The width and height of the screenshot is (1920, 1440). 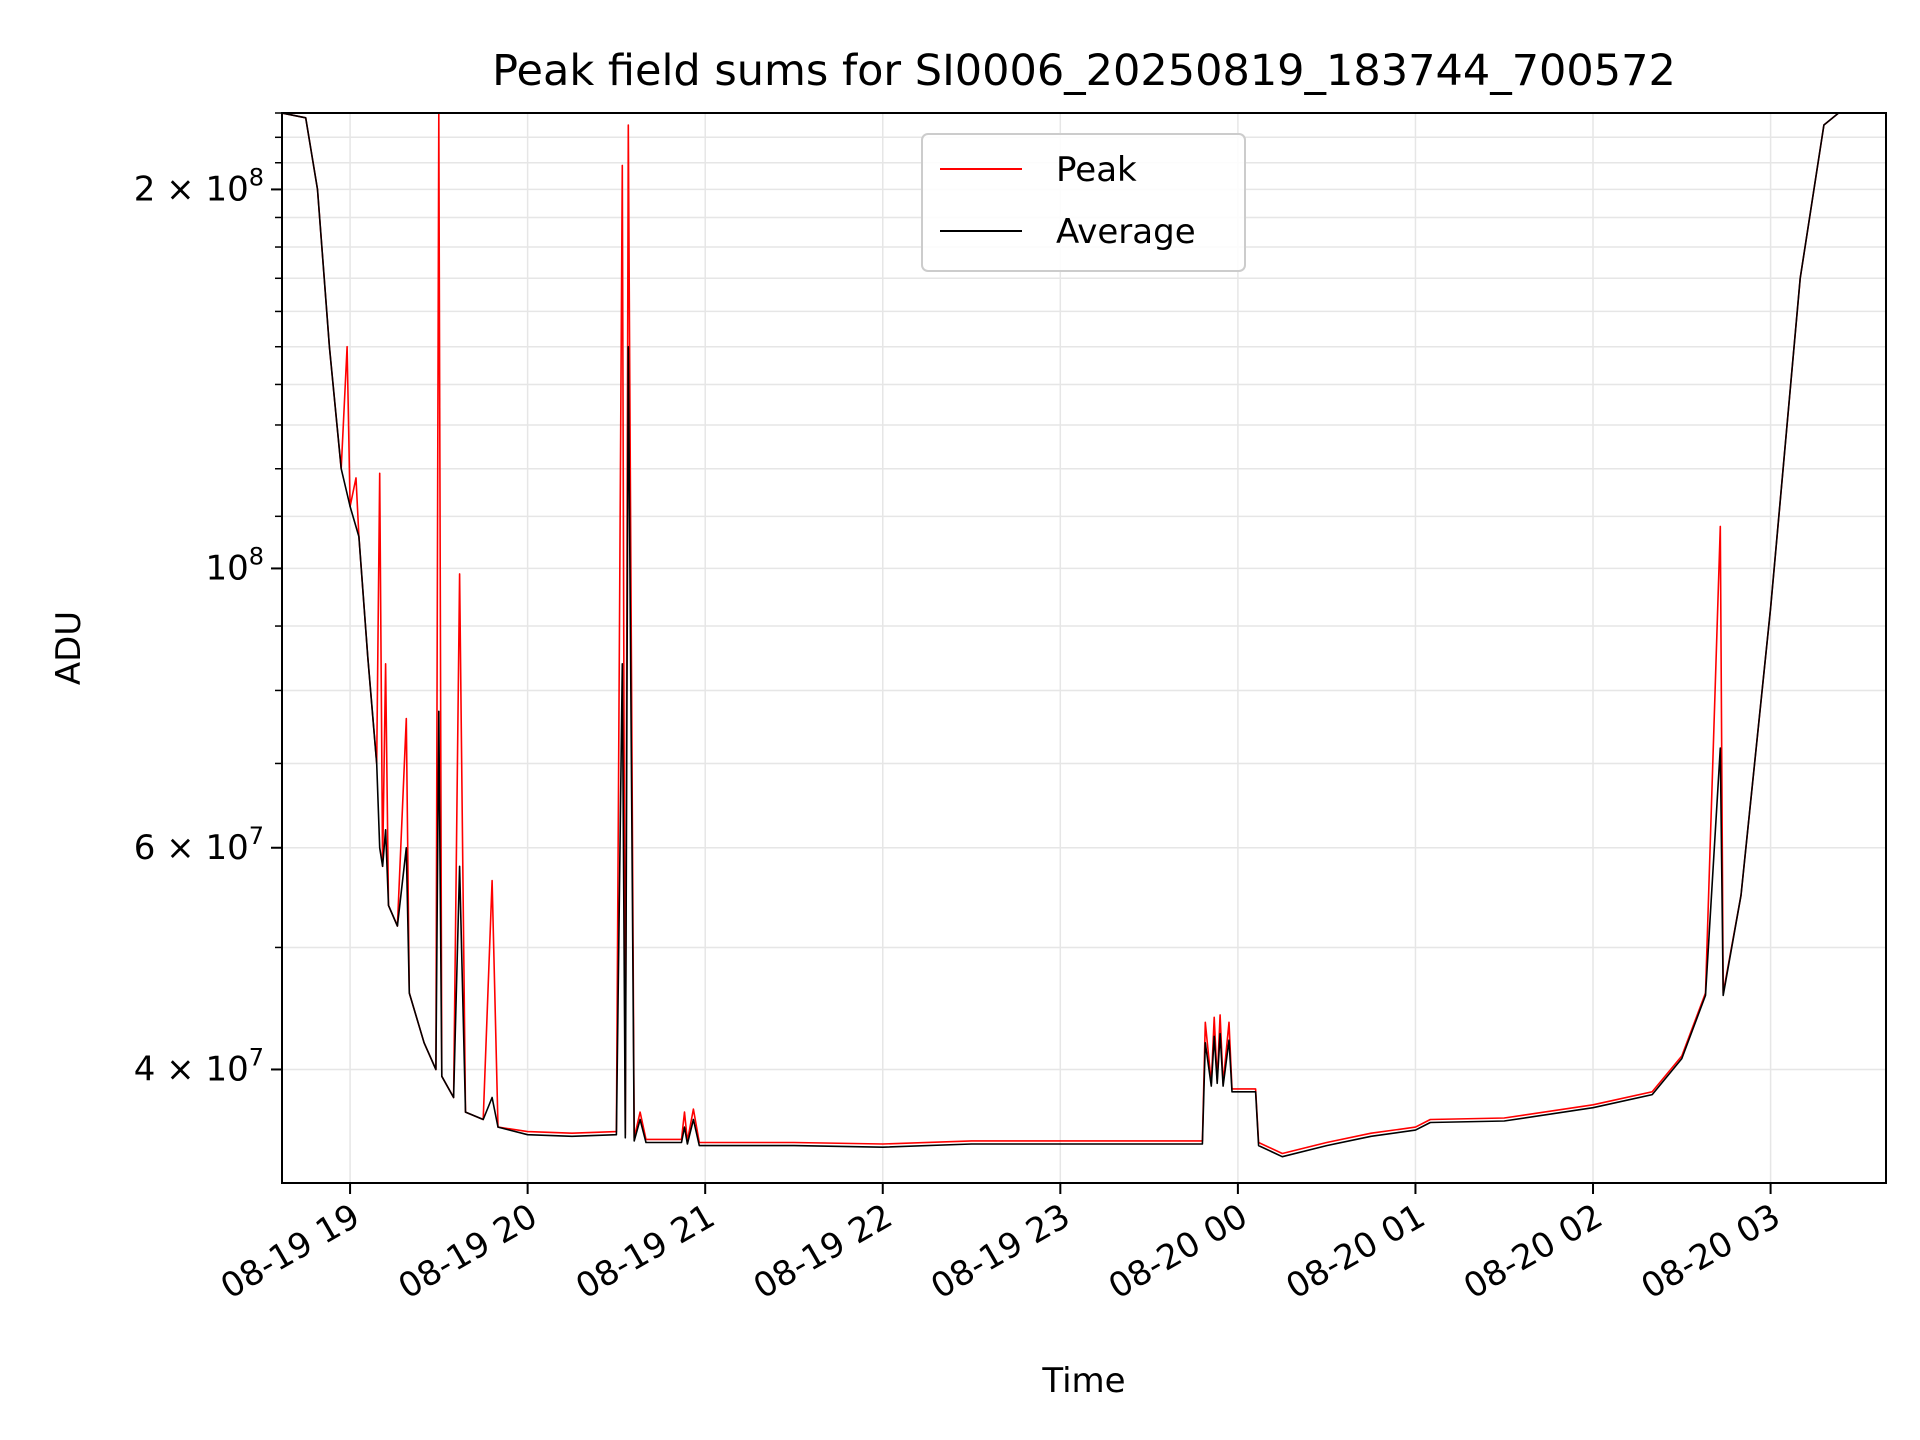 What do you see at coordinates (199, 845) in the screenshot?
I see `y-tick-label: 6 × 107` at bounding box center [199, 845].